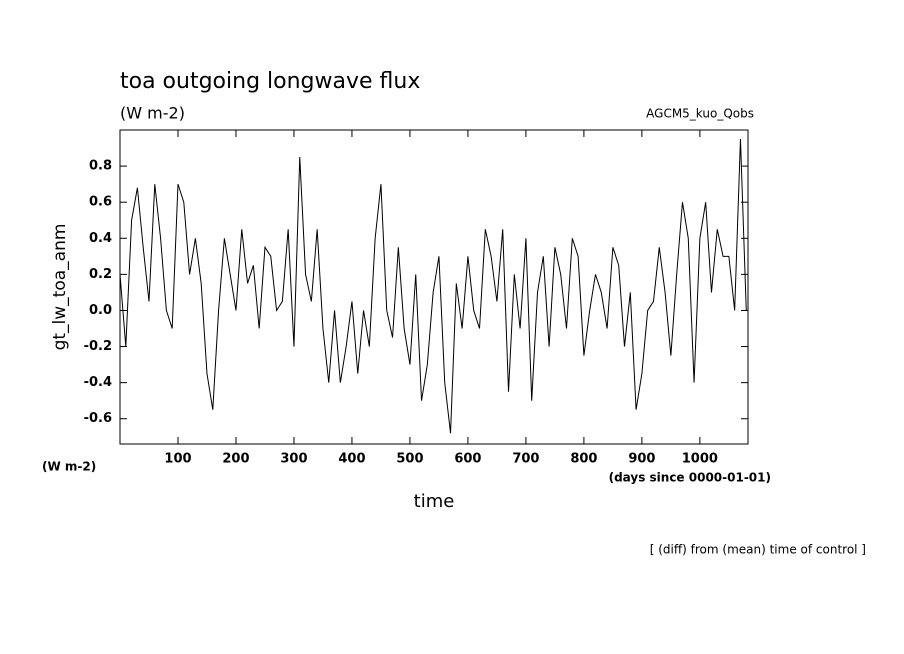 The height and width of the screenshot is (654, 904). What do you see at coordinates (467, 459) in the screenshot?
I see `x-tick-label: 600` at bounding box center [467, 459].